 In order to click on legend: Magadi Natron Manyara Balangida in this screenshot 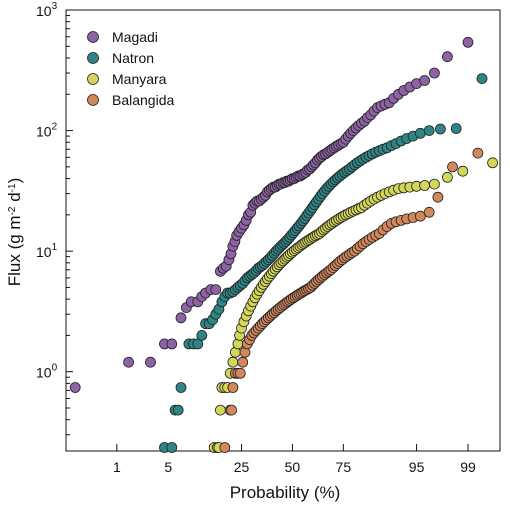, I will do `click(130, 68)`.